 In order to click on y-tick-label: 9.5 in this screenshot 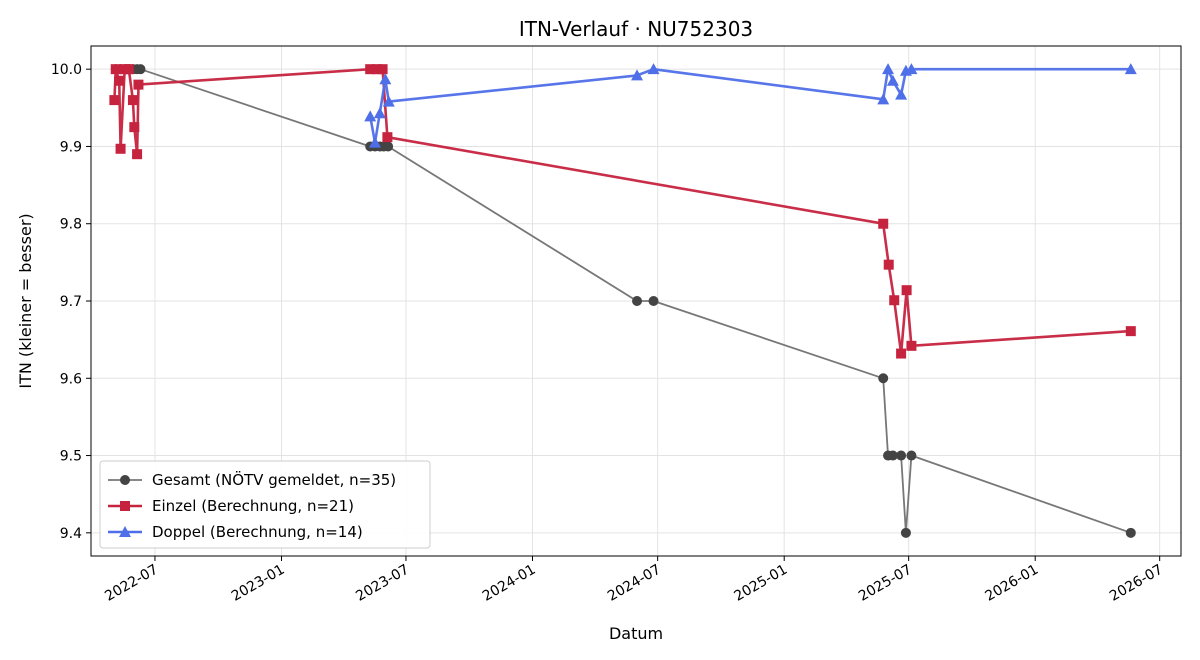, I will do `click(71, 457)`.